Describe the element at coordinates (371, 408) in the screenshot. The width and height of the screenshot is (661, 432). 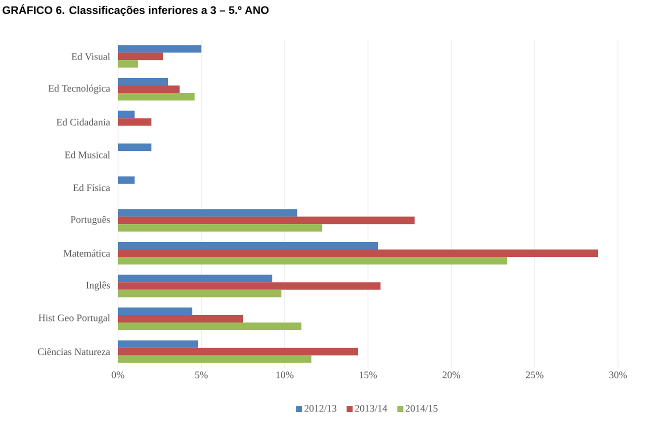
I see `legend-label: 2013/14` at that location.